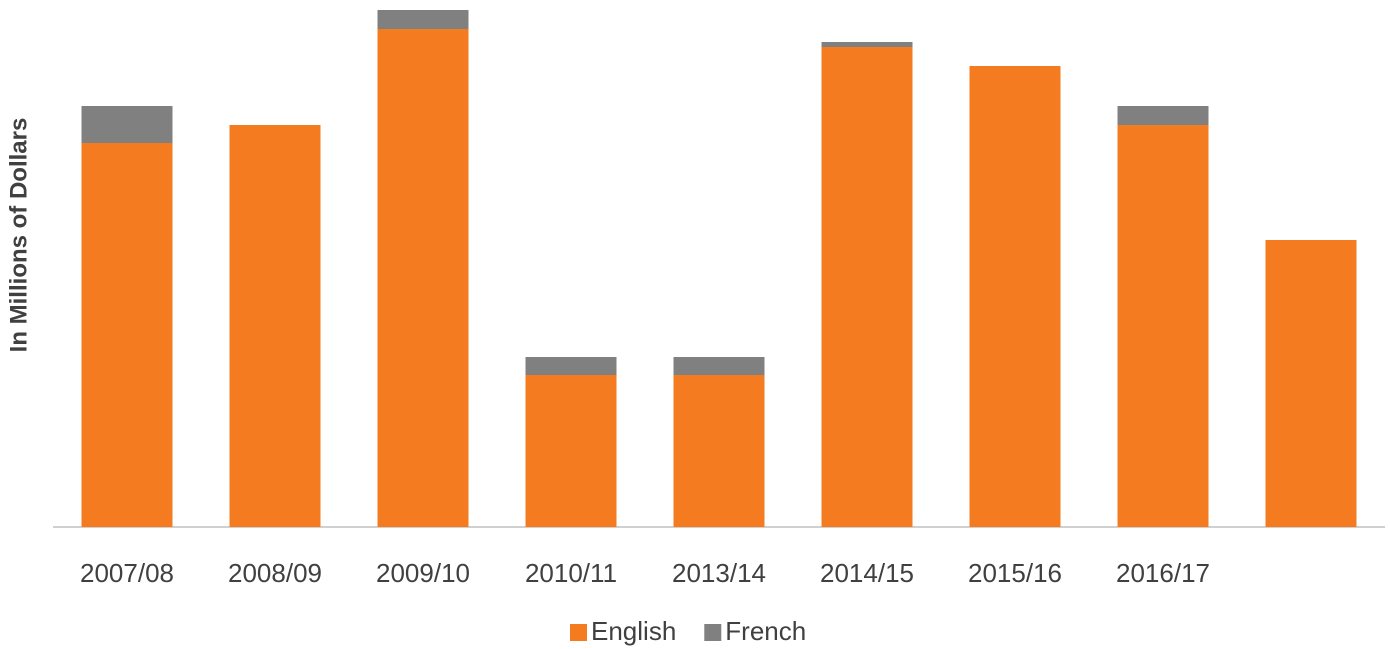  What do you see at coordinates (719, 573) in the screenshot?
I see `x-tick-label: 2013/14` at bounding box center [719, 573].